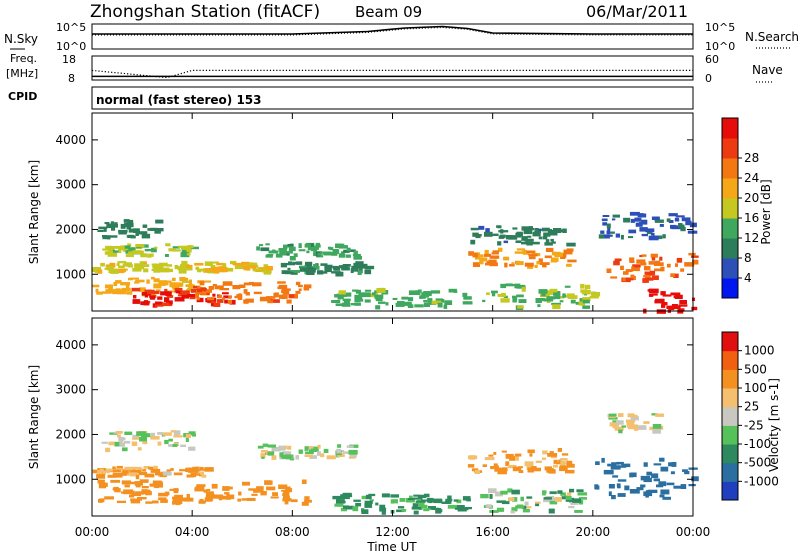 The image size is (800, 554). I want to click on x-tick-label: 12:00, so click(392, 532).